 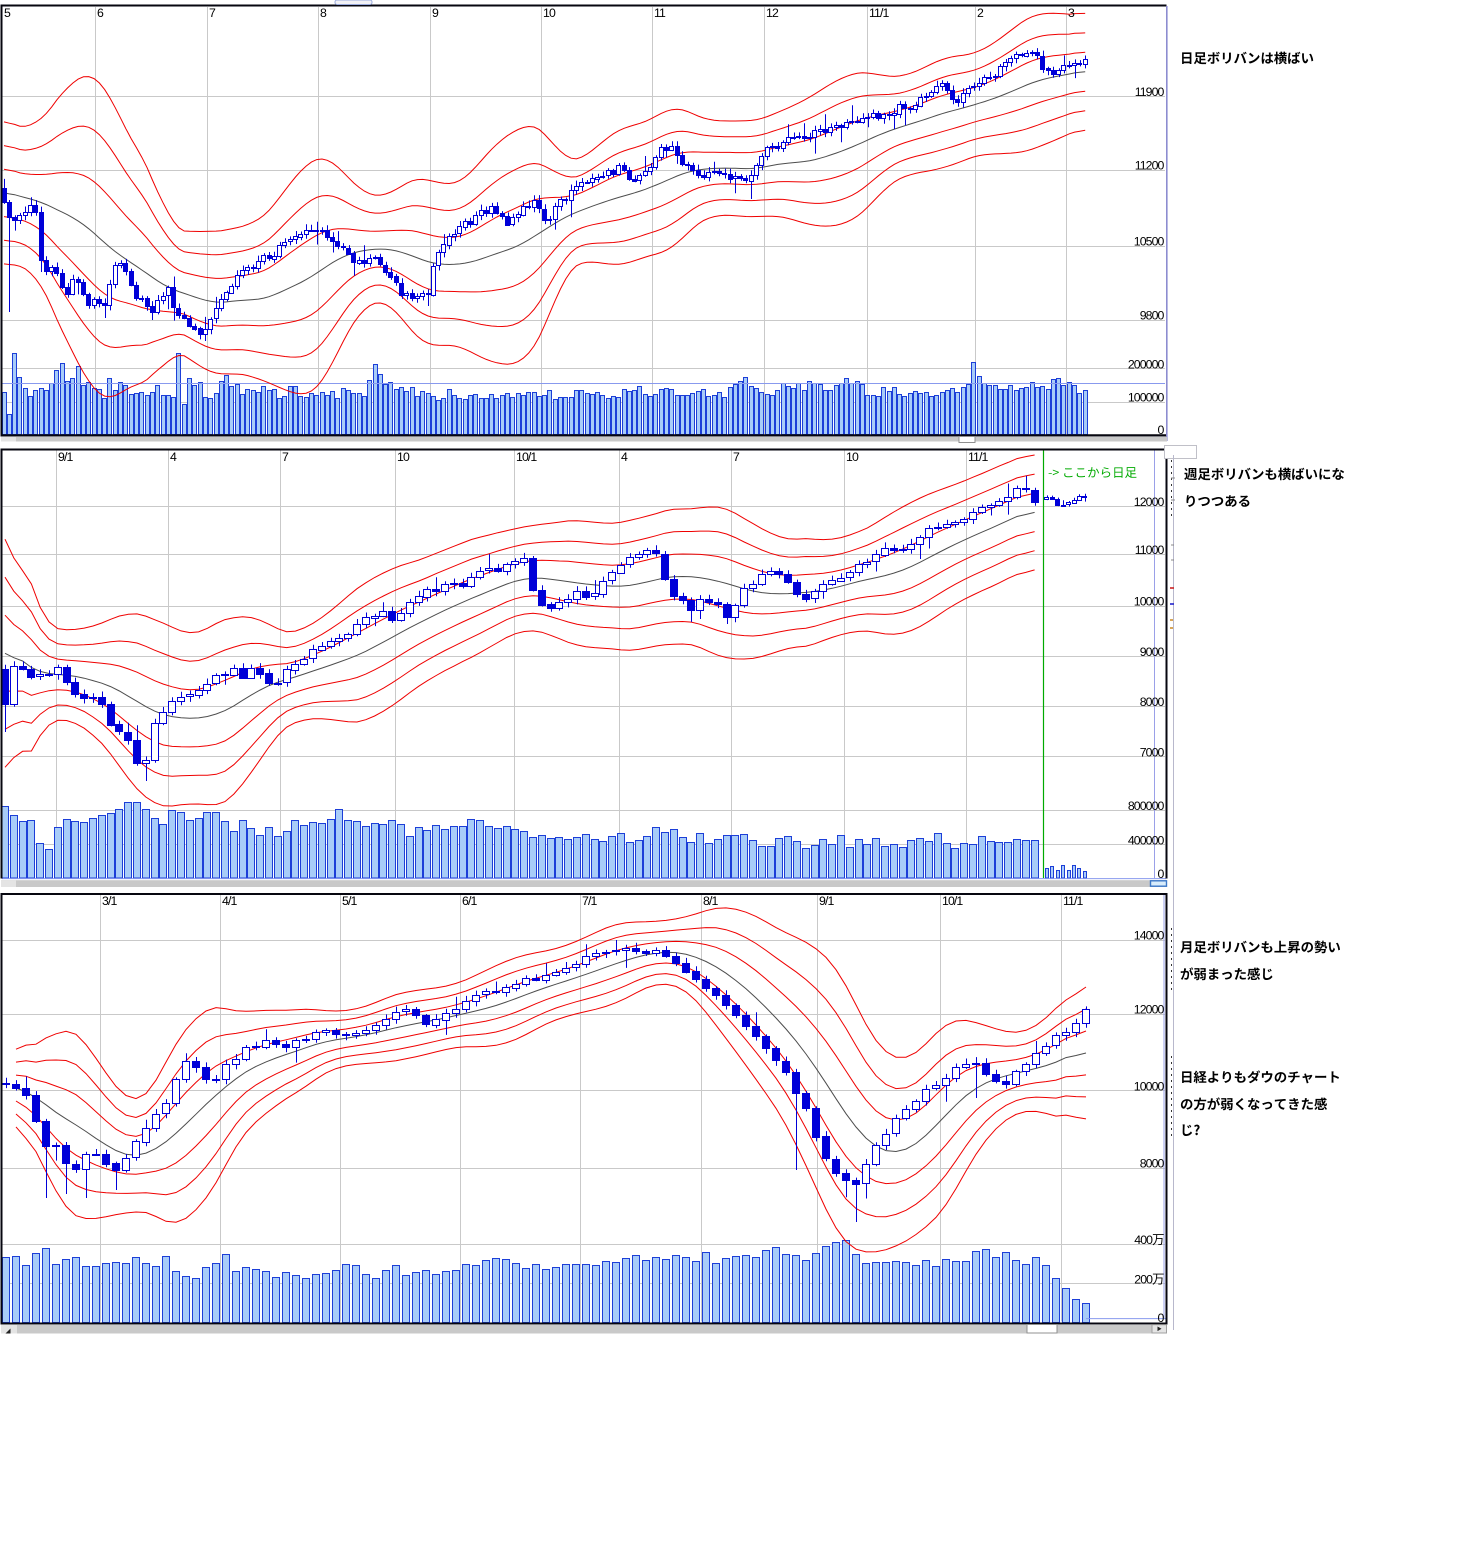 What do you see at coordinates (323, 13) in the screenshot?
I see `svg-text: 8` at bounding box center [323, 13].